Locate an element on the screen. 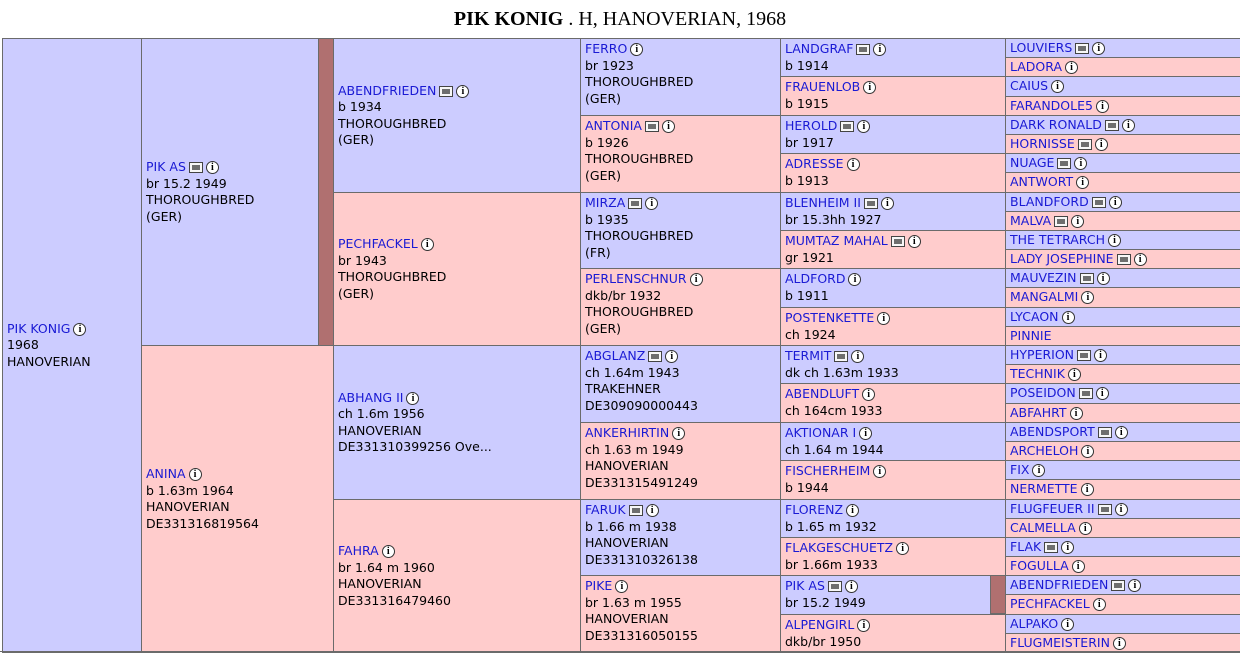  horse-name-link: ABFAHRT is located at coordinates (1038, 412).